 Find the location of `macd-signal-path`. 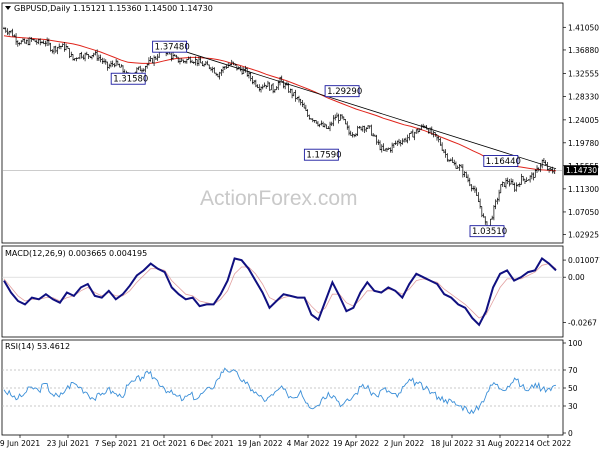

macd-signal-path is located at coordinates (280, 291).